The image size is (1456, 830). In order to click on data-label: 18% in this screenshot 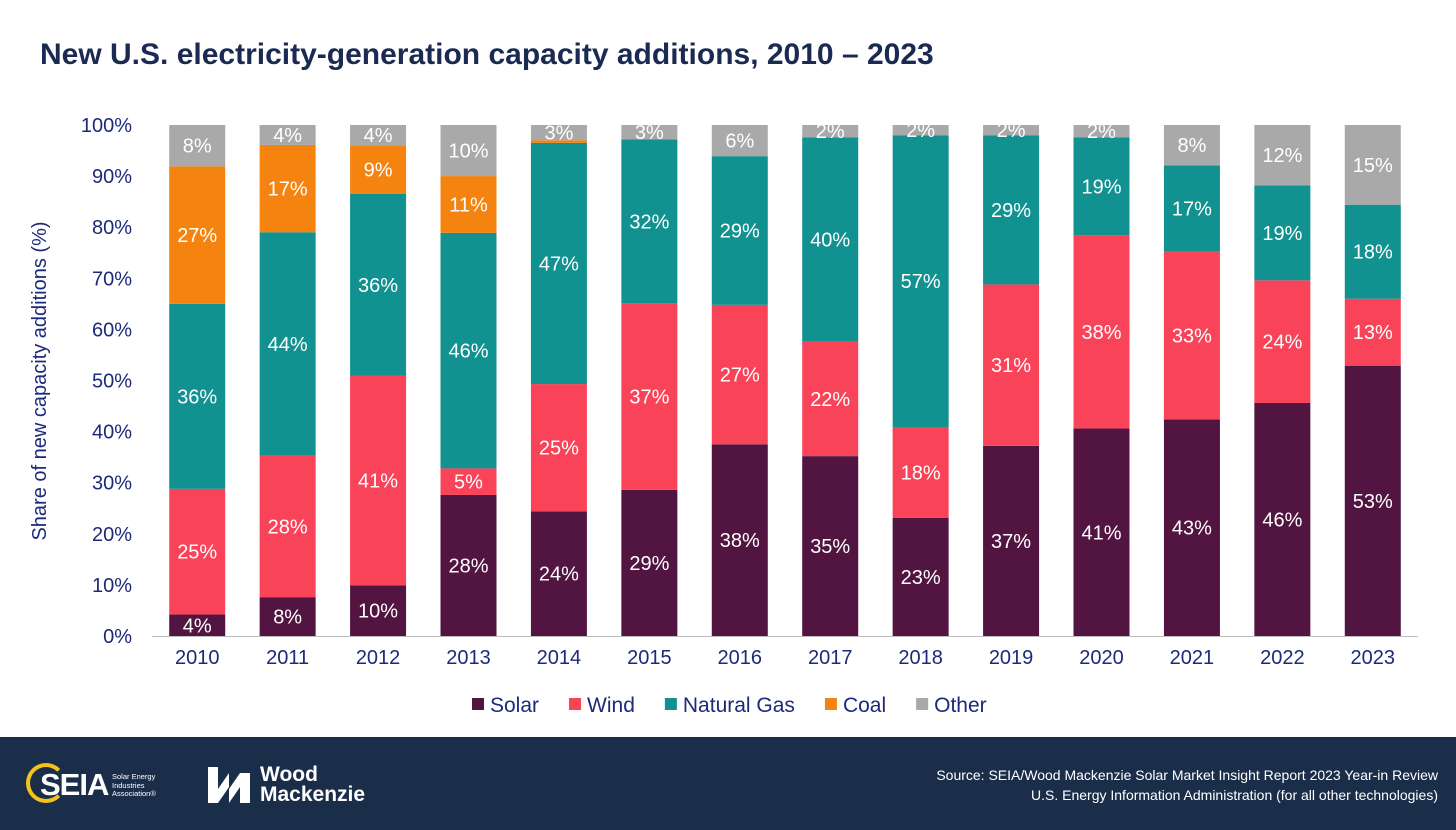, I will do `click(921, 473)`.